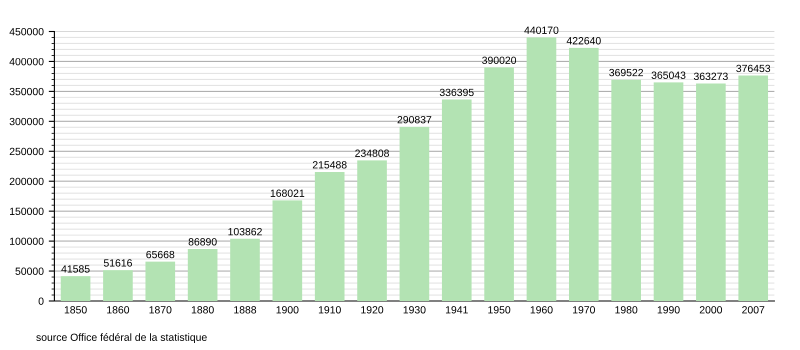 This screenshot has height=350, width=800. Describe the element at coordinates (669, 310) in the screenshot. I see `x-tick-label: 1990` at that location.